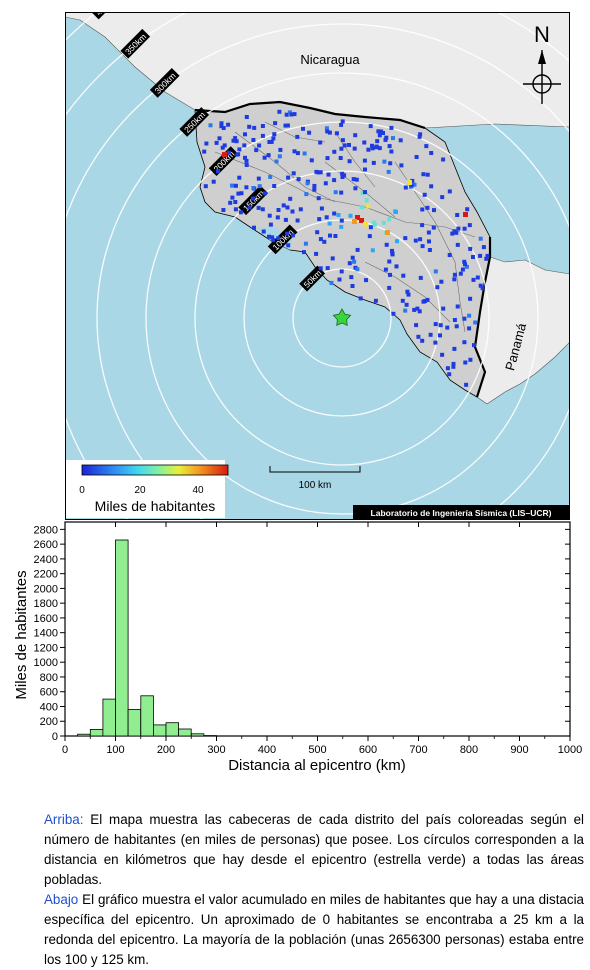 Image resolution: width=590 pixels, height=970 pixels. What do you see at coordinates (469, 750) in the screenshot?
I see `x-tick-label: 800` at bounding box center [469, 750].